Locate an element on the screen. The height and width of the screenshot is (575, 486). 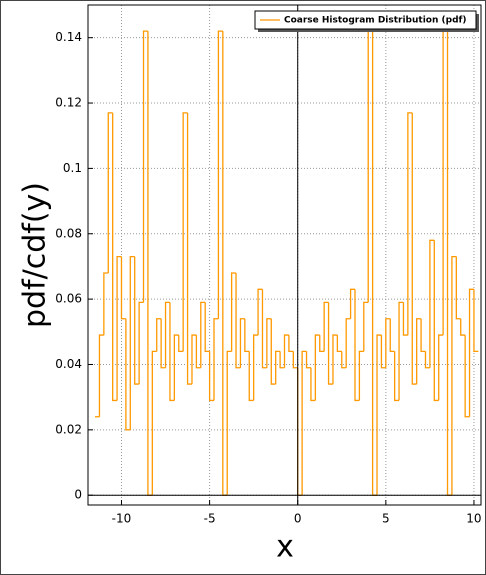
x-tick-label: 10 is located at coordinates (473, 519).